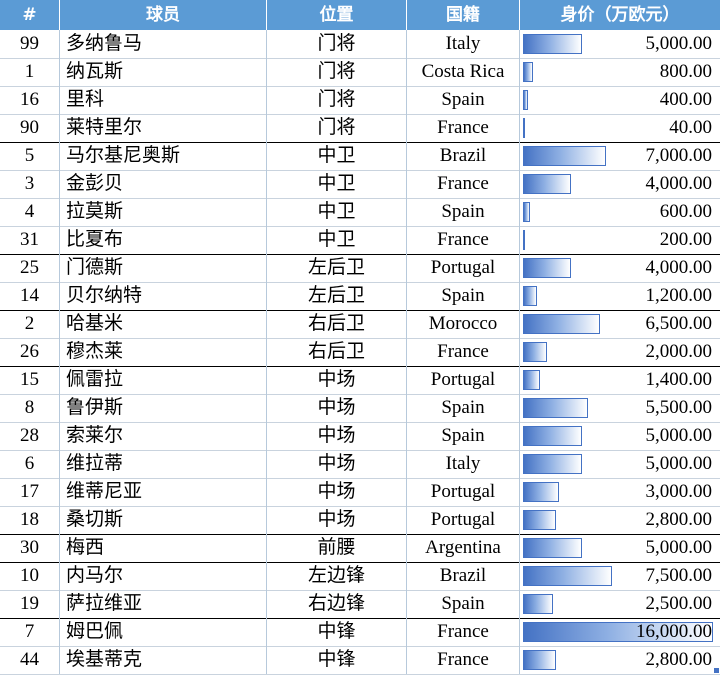 The width and height of the screenshot is (720, 675). What do you see at coordinates (163, 632) in the screenshot?
I see `cell-name: 姆巴佩` at bounding box center [163, 632].